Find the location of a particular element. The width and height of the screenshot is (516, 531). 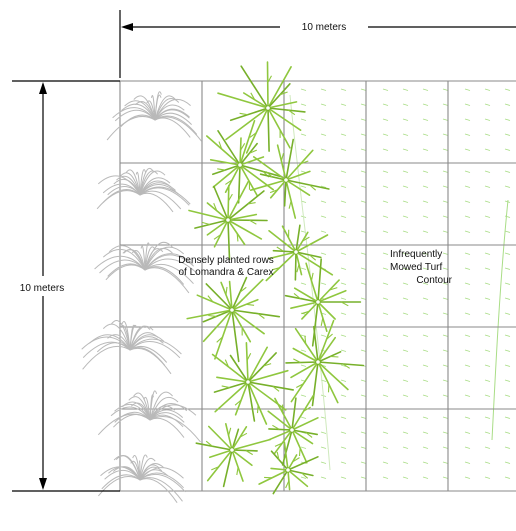

grey-grass-clump is located at coordinates (142, 478).